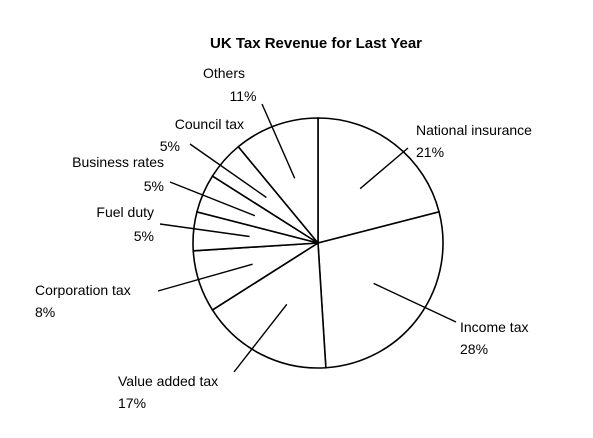 The width and height of the screenshot is (593, 438). I want to click on pie-slice-income-tax, so click(380, 289).